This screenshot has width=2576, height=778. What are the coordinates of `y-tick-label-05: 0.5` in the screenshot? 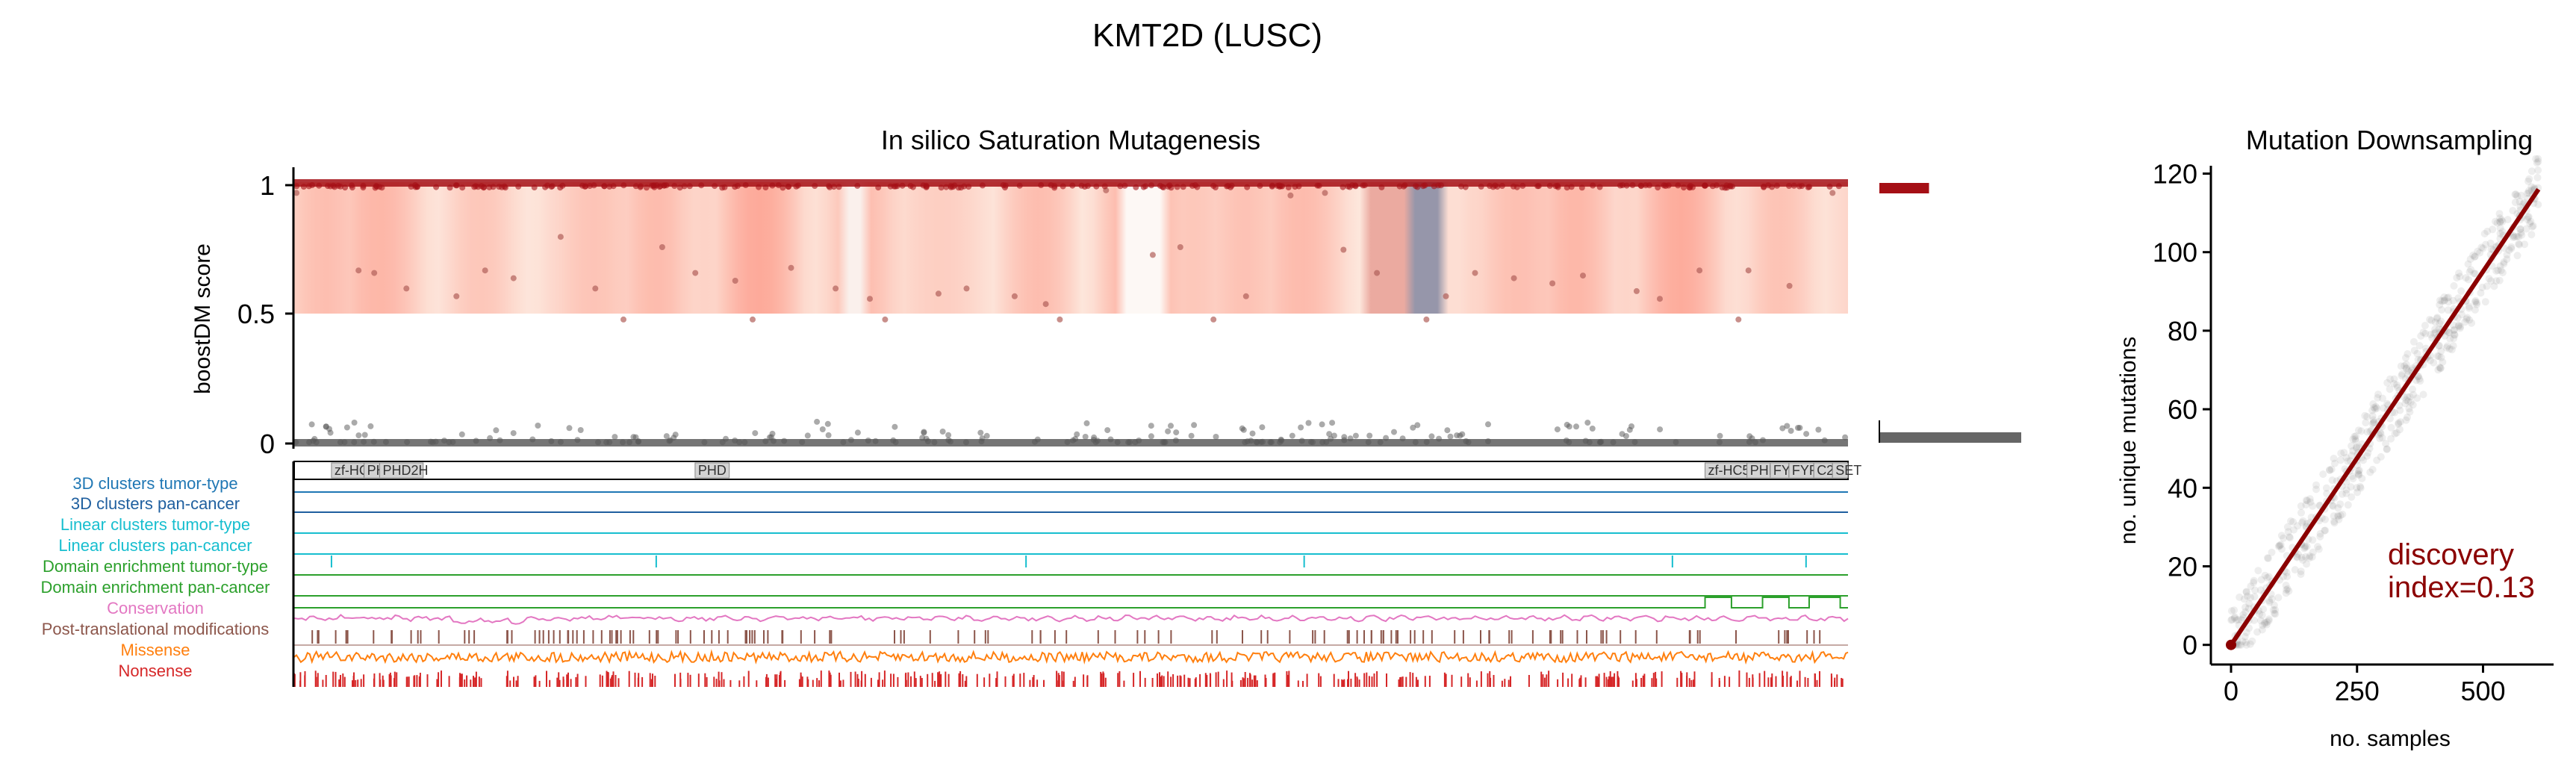 It's located at (256, 314).